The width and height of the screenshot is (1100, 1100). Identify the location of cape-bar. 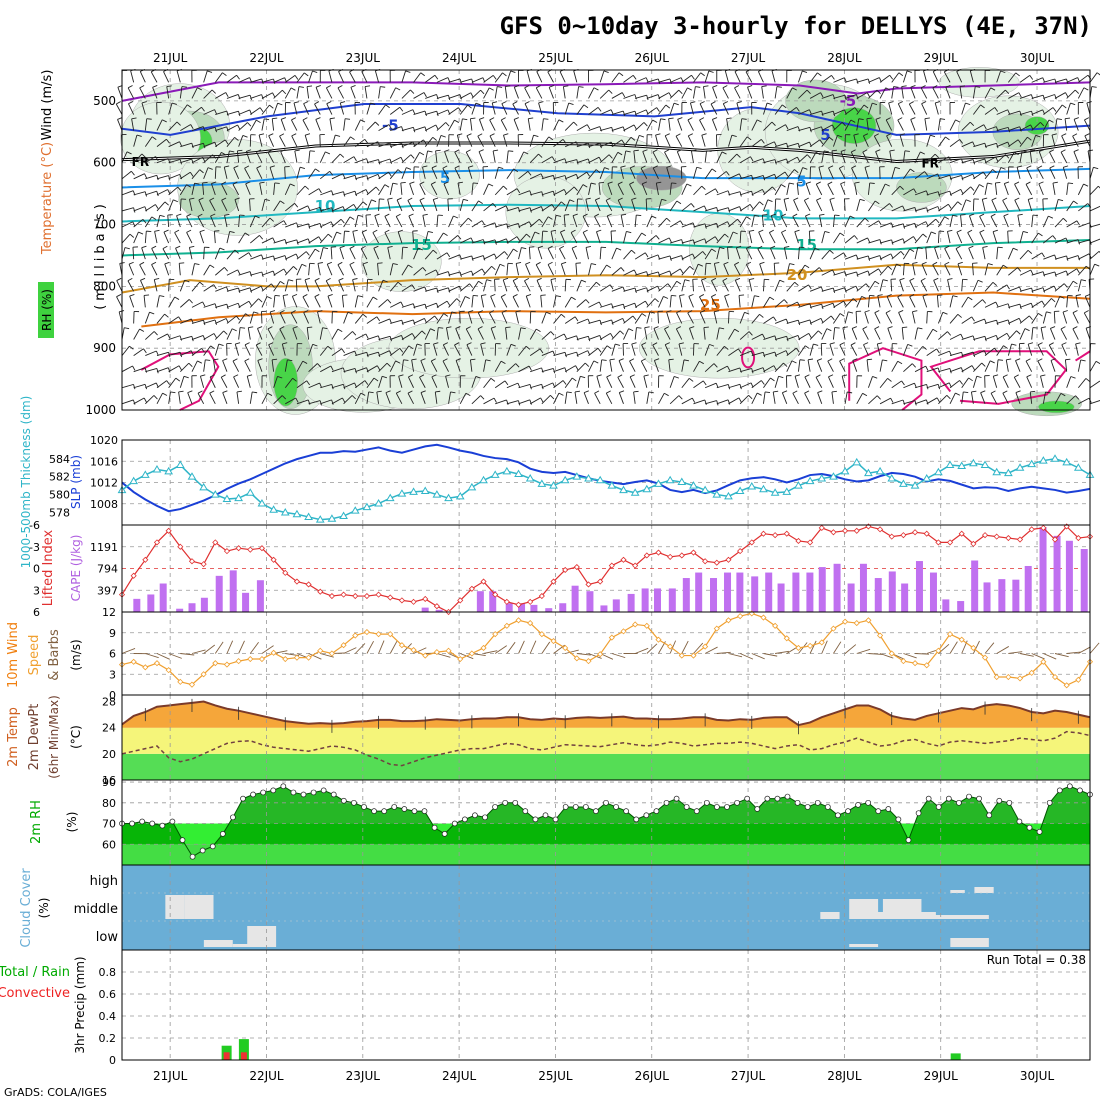
(509, 607).